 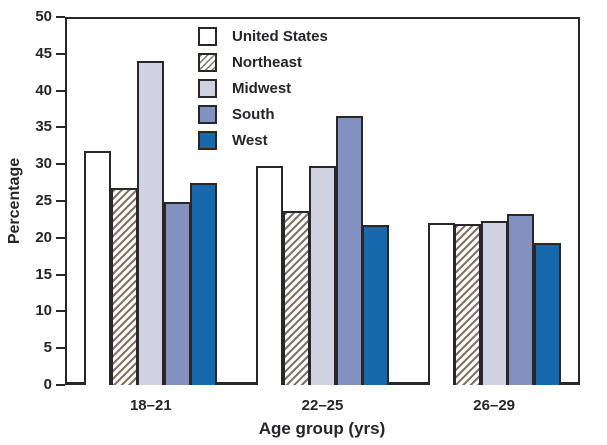 I want to click on y-tick-label: 50, so click(x=43, y=16).